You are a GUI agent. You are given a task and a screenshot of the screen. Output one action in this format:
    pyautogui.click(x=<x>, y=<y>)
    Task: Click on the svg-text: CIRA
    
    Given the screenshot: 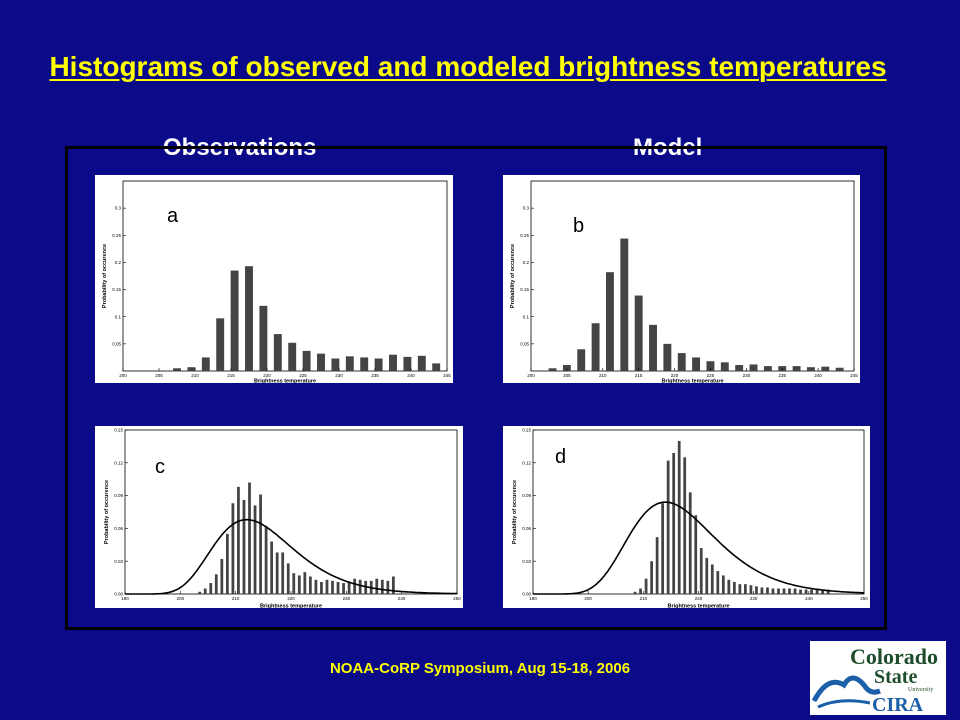 What is the action you would take?
    pyautogui.click(x=898, y=704)
    